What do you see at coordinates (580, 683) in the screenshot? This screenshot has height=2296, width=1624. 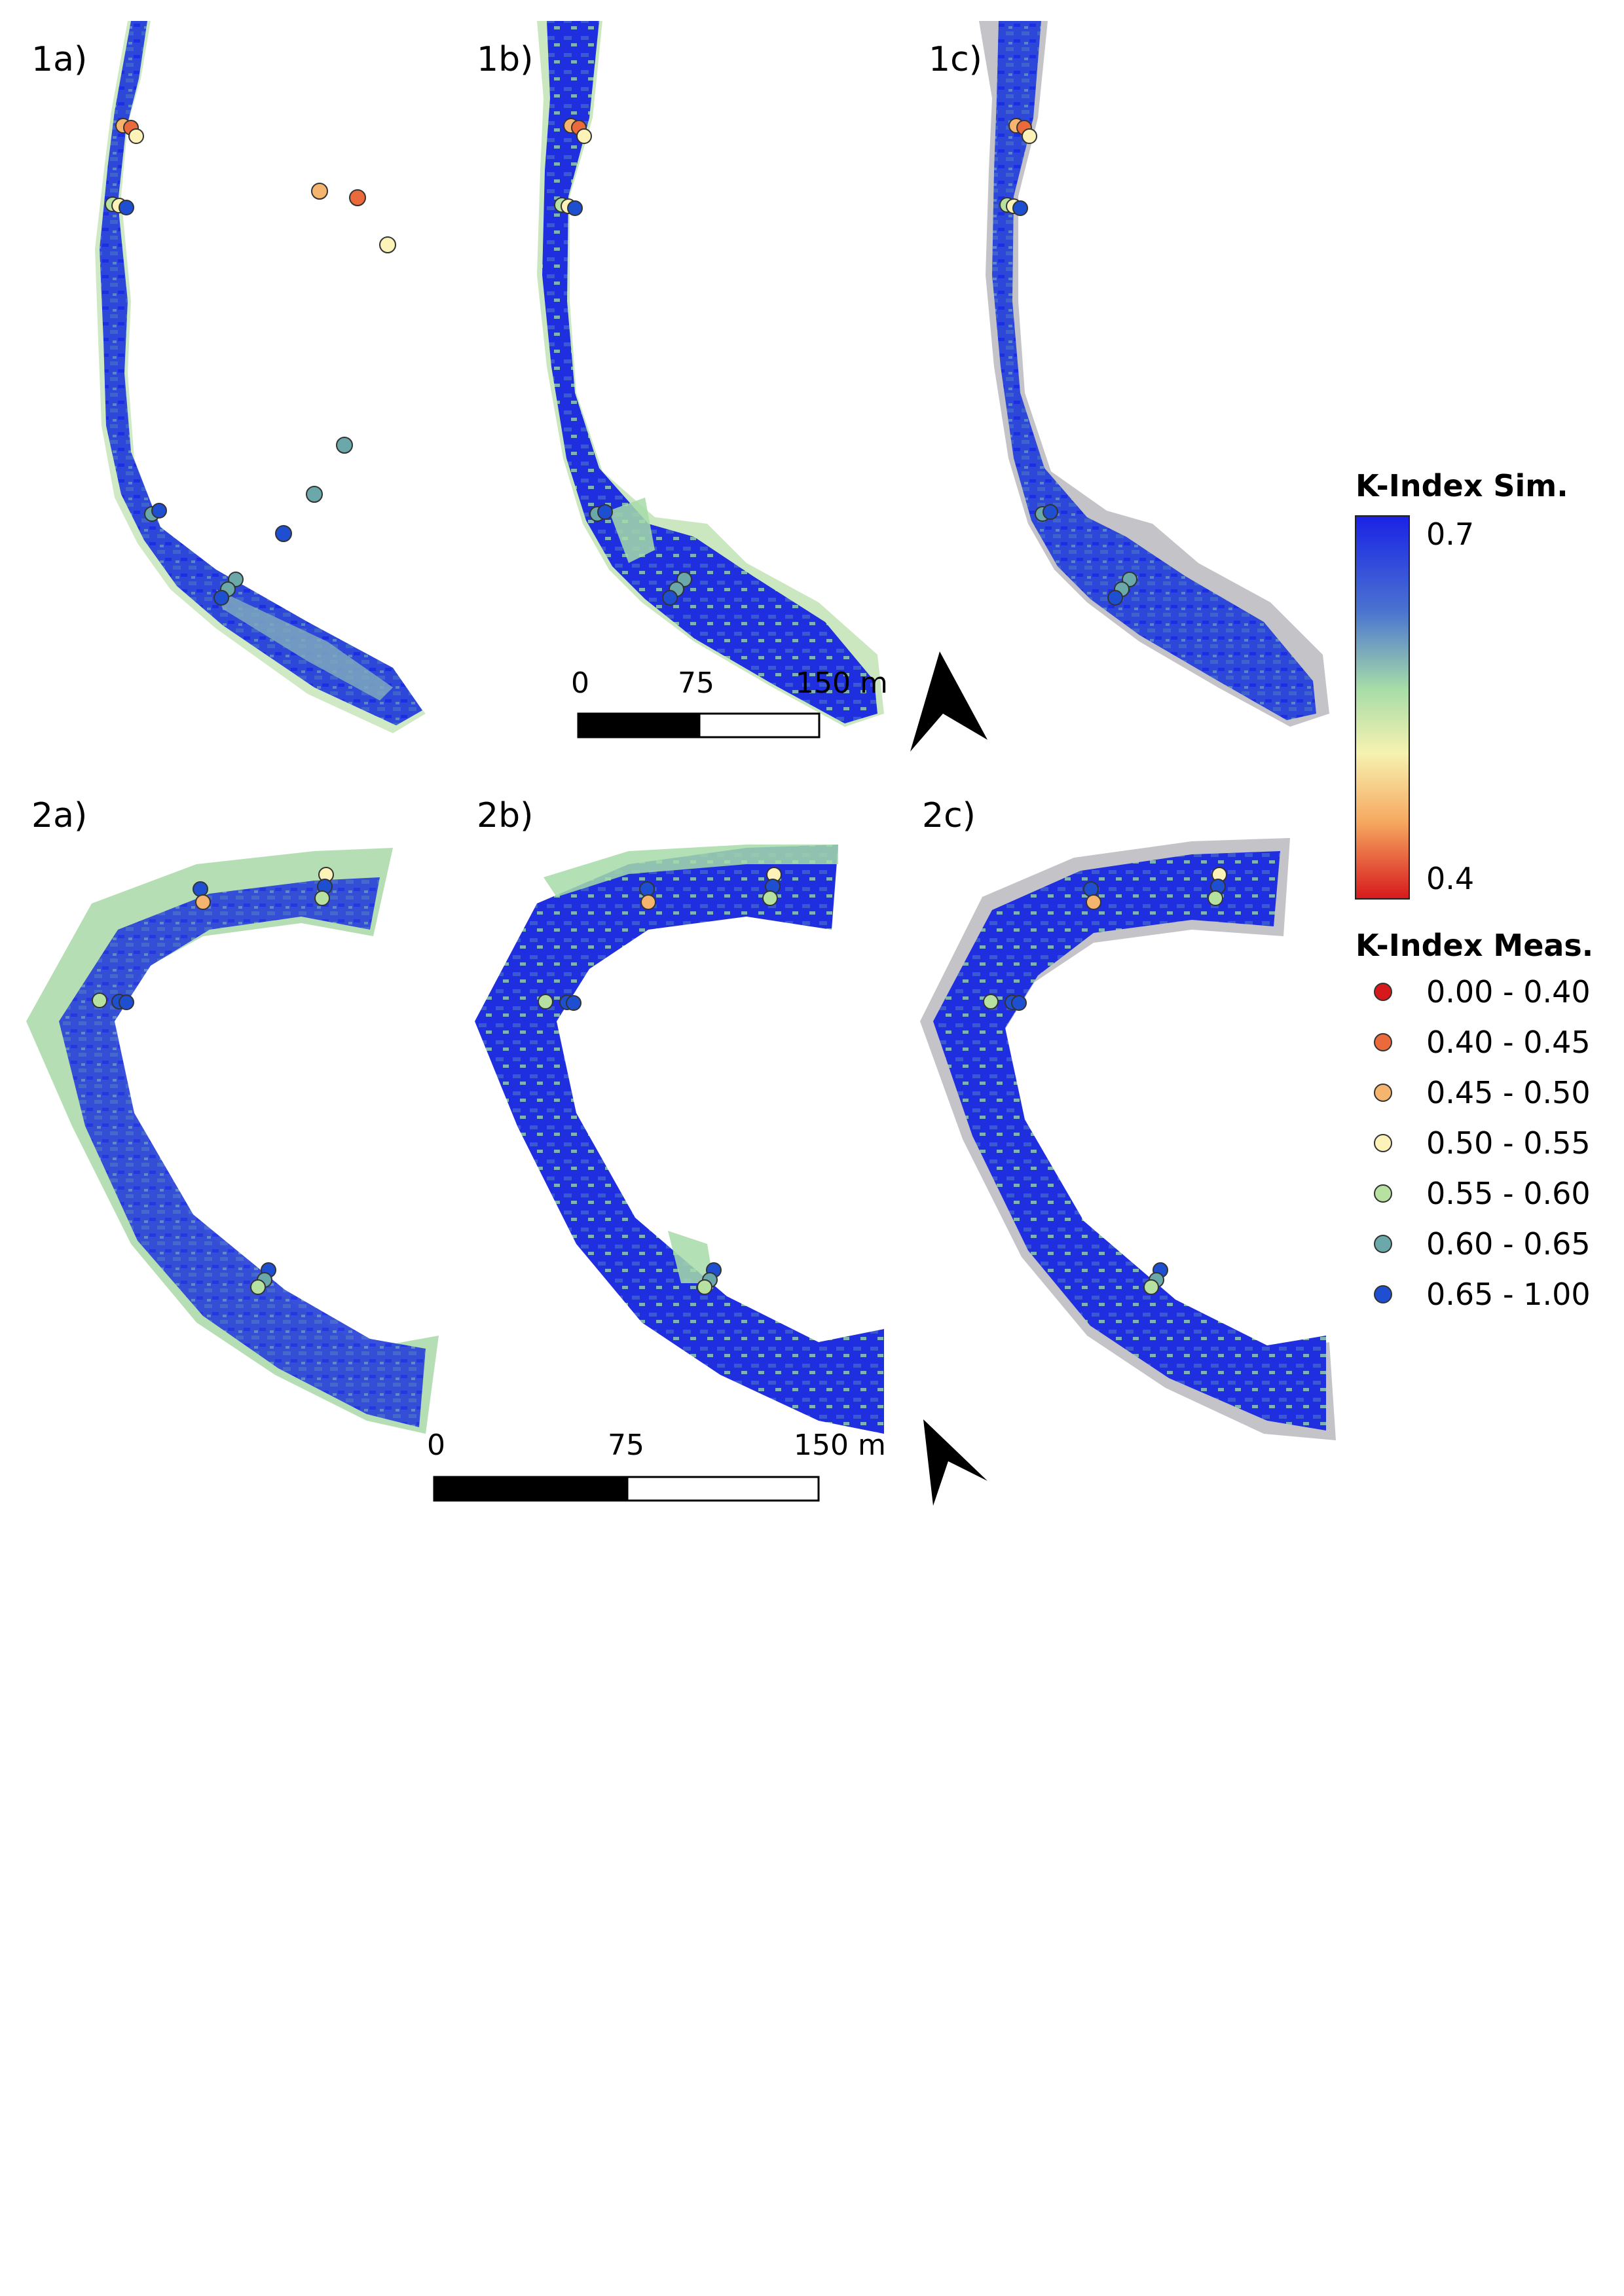 I see `scalebar-top-tick-0: 0` at bounding box center [580, 683].